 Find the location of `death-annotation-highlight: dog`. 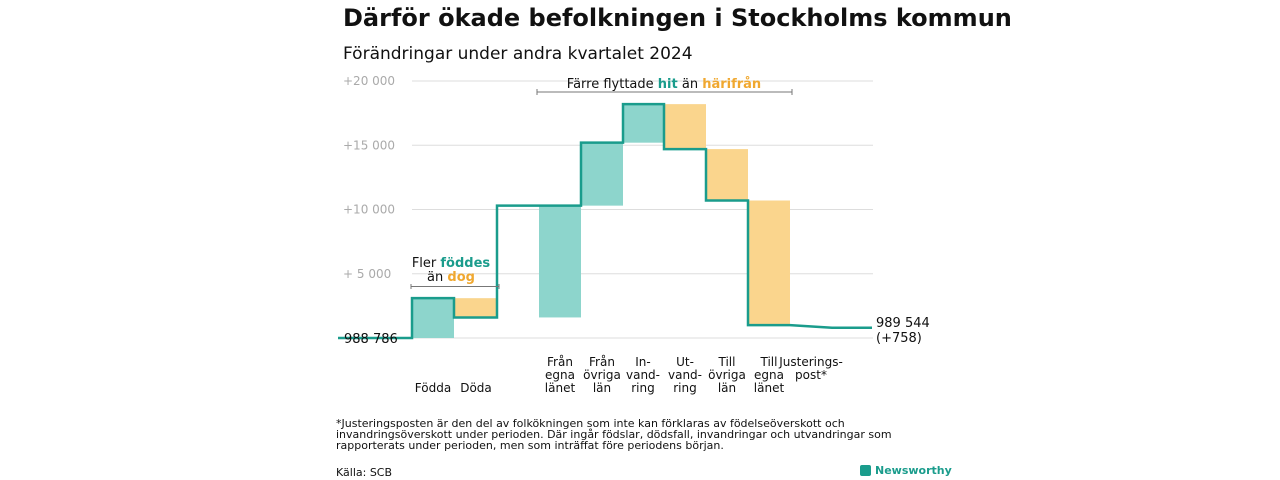

death-annotation-highlight: dog is located at coordinates (461, 277).